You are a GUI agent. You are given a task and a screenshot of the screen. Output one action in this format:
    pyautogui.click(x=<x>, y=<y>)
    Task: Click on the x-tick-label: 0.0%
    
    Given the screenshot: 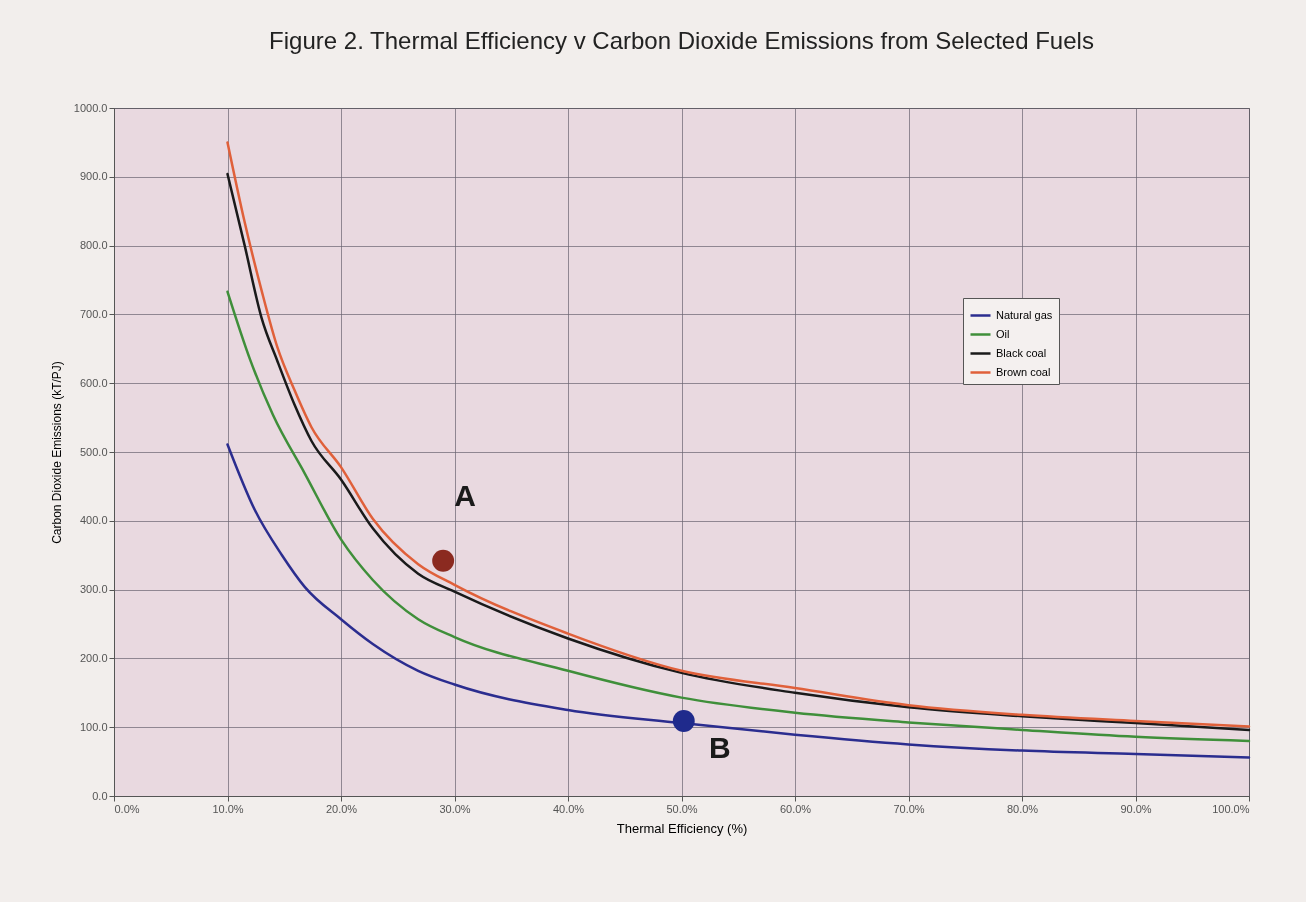 What is the action you would take?
    pyautogui.click(x=127, y=808)
    